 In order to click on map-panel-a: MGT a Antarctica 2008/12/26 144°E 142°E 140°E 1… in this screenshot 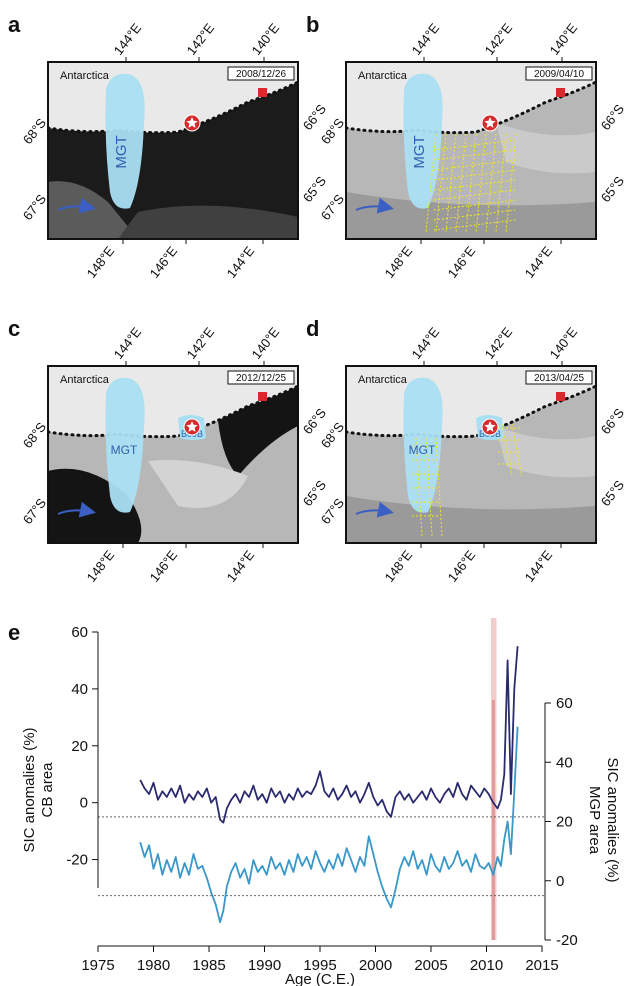, I will do `click(168, 146)`.